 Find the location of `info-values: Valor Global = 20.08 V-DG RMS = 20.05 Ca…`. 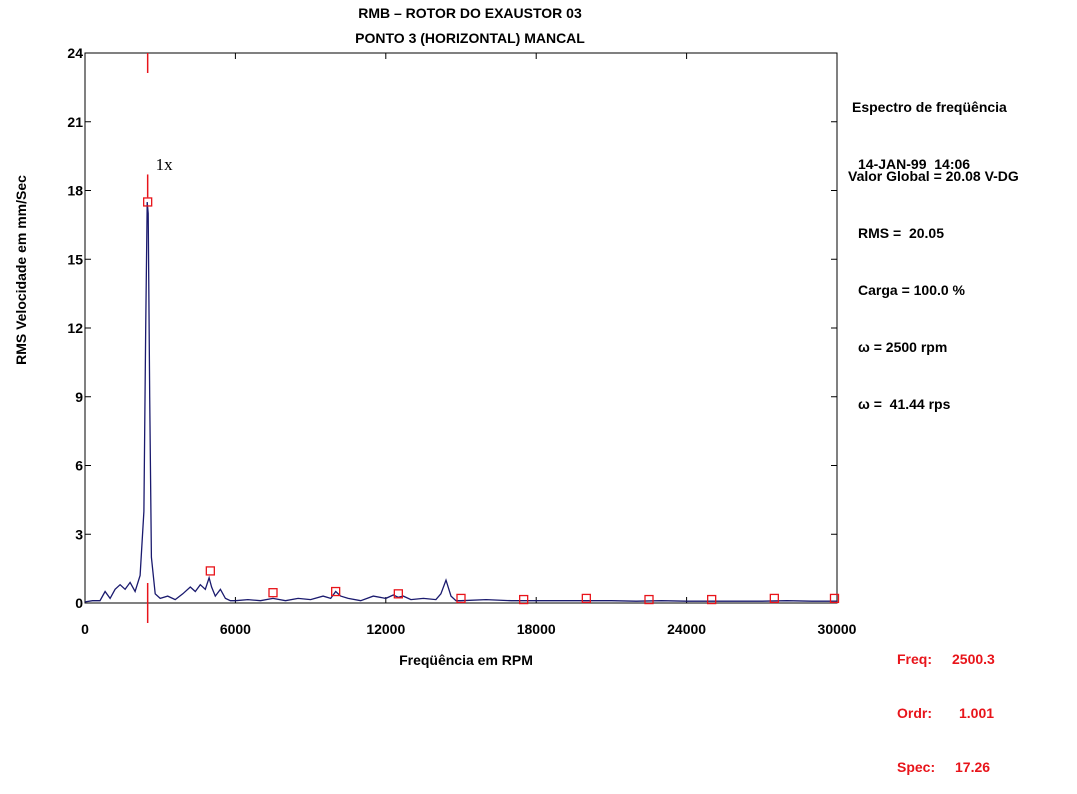

info-values: Valor Global = 20.08 V-DG RMS = 20.05 Ca… is located at coordinates (933, 281).